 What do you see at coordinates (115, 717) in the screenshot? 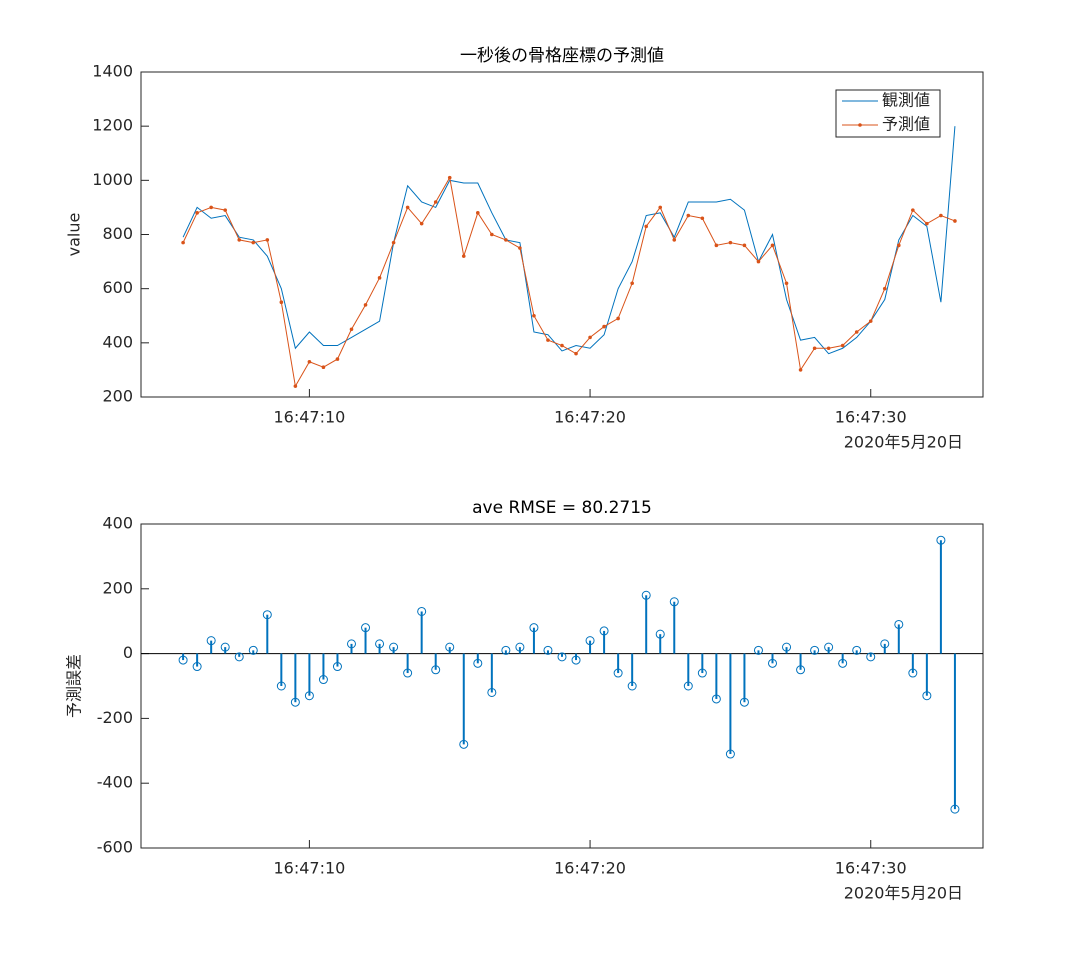
I see `y-tick-label: -200` at bounding box center [115, 717].